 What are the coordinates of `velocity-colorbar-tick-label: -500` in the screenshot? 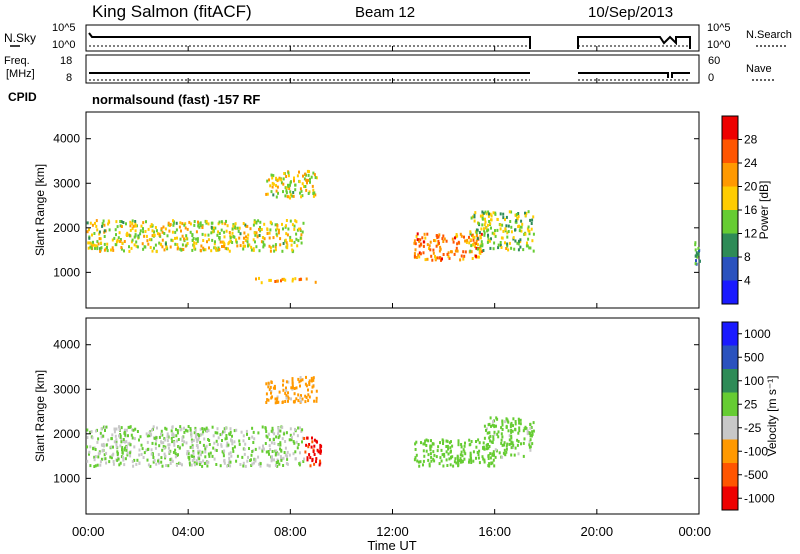 It's located at (756, 475).